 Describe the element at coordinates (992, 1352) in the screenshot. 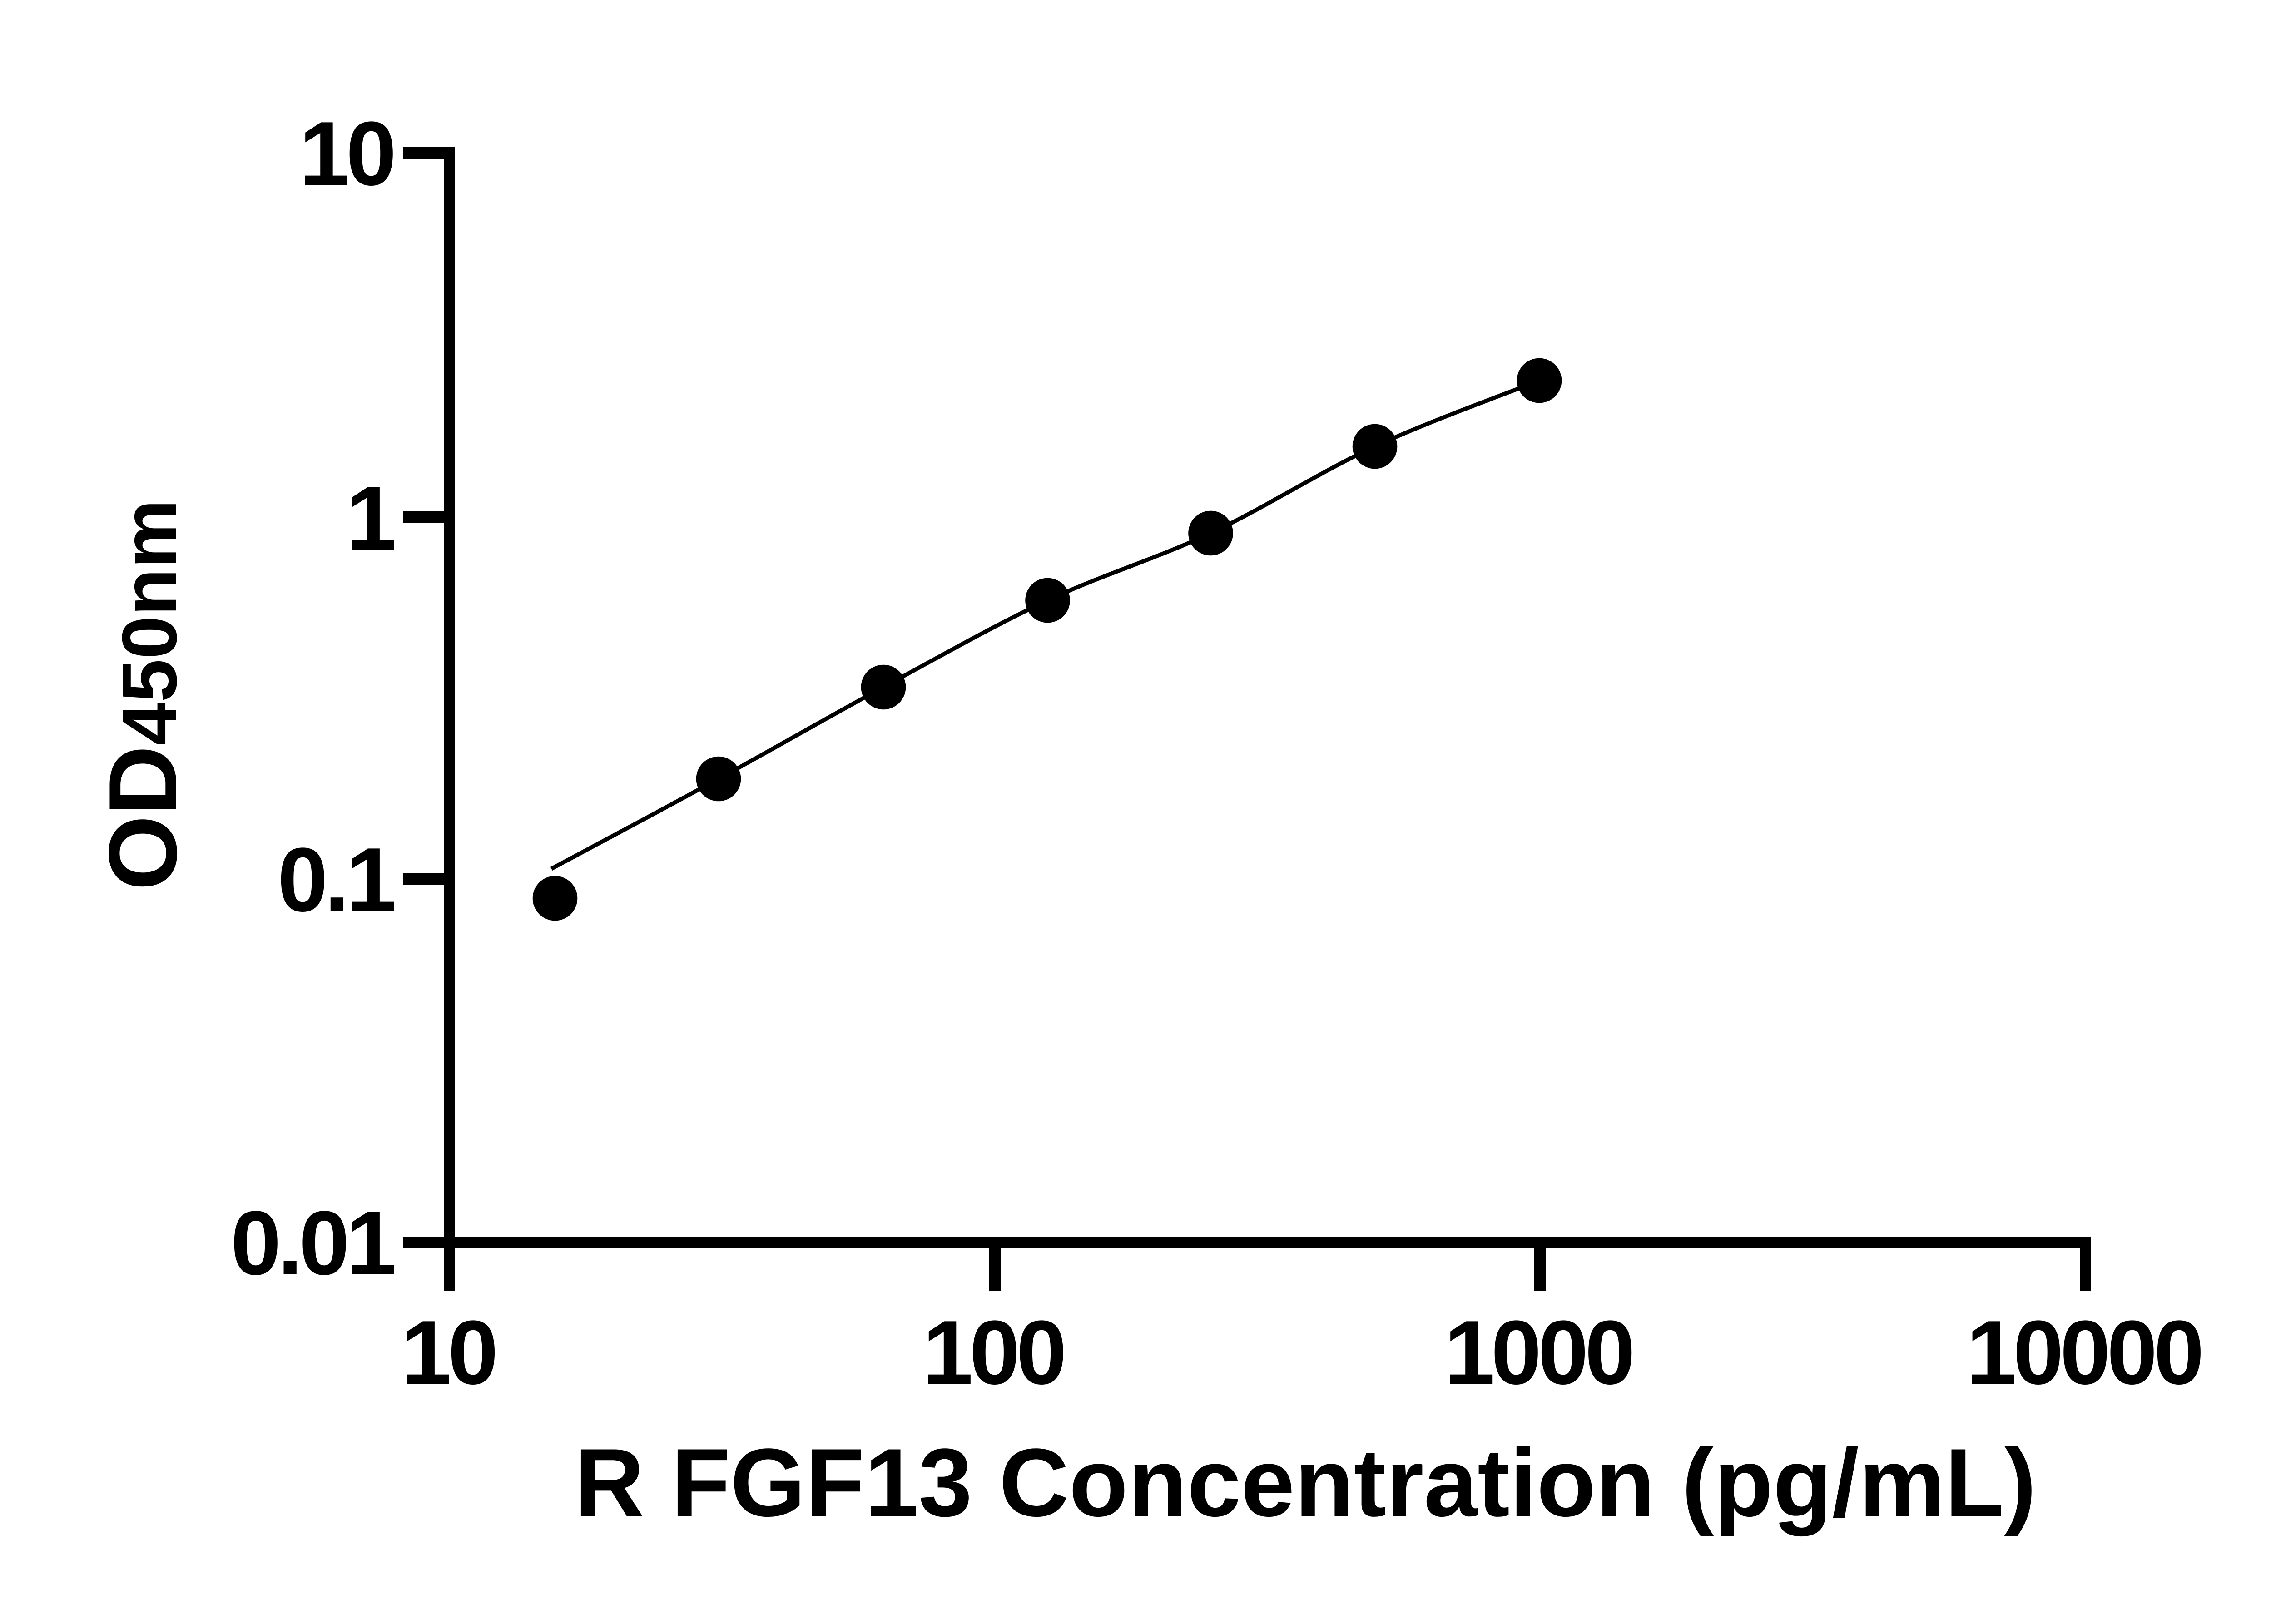

I see `svg-text: 100` at that location.